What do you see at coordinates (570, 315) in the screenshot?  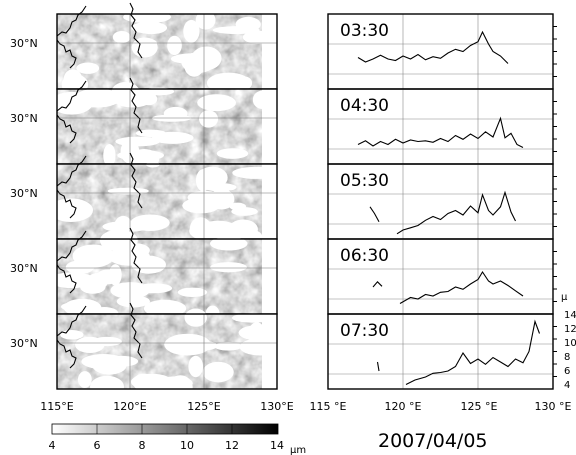 I see `right-axis-tick: 14` at bounding box center [570, 315].